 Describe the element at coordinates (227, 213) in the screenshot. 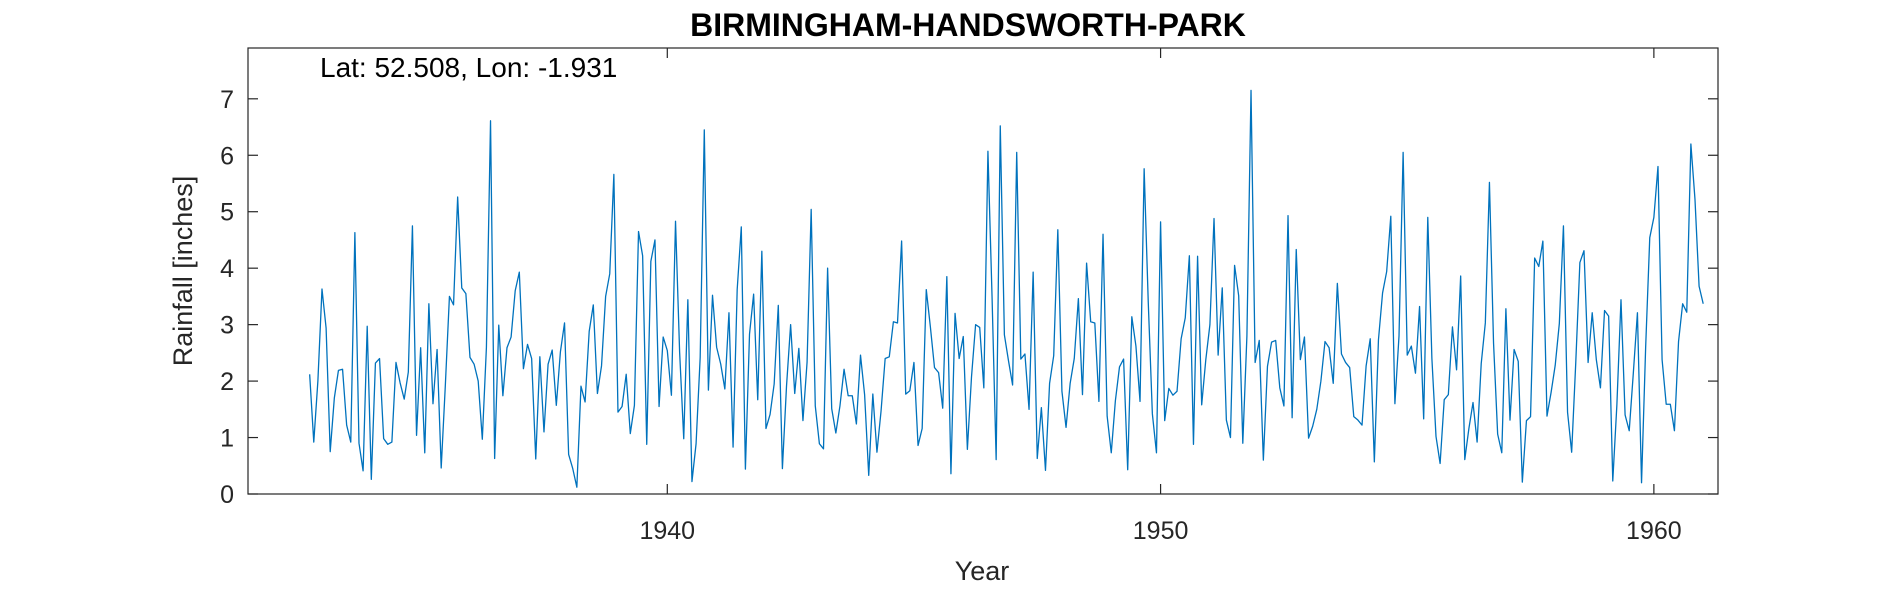

I see `y-tick-label: 5` at that location.